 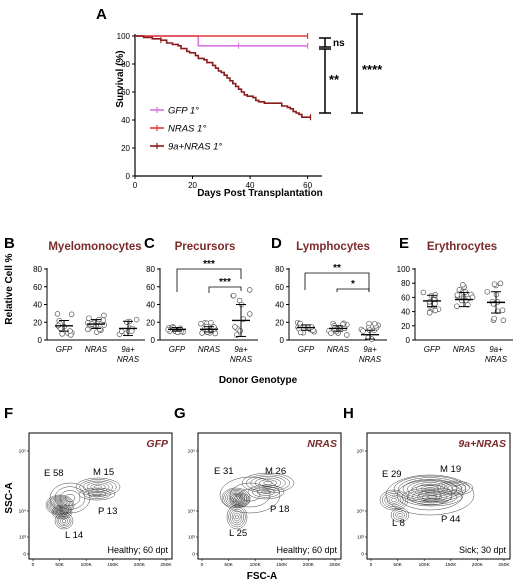 What do you see at coordinates (37, 305) in the screenshot?
I see `y-tick-label: 40` at bounding box center [37, 305].